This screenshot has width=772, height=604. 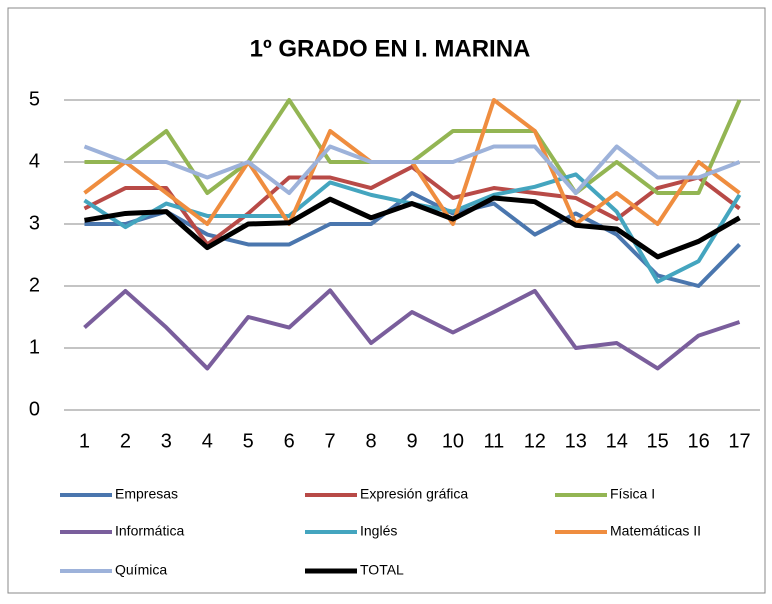 I want to click on chart-title: 1º GRADO EN I. MARINA, so click(x=390, y=48).